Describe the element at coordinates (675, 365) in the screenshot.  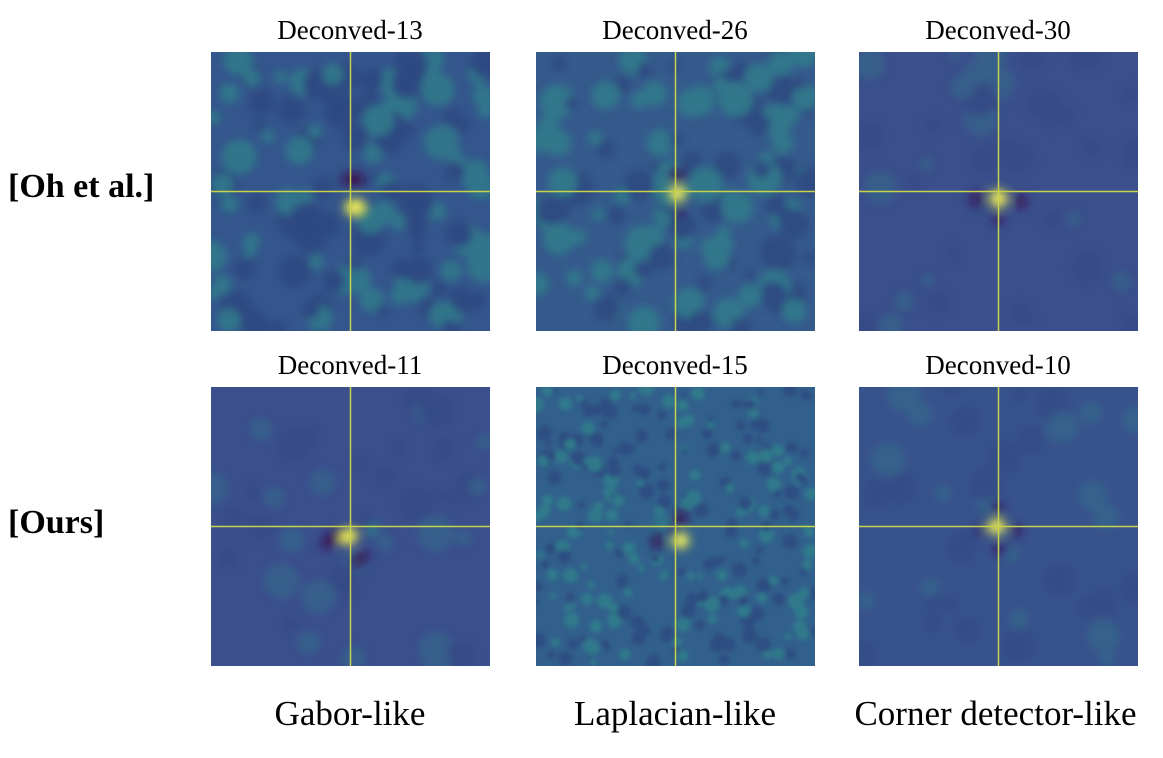
I see `panel-title: Deconved-15` at that location.